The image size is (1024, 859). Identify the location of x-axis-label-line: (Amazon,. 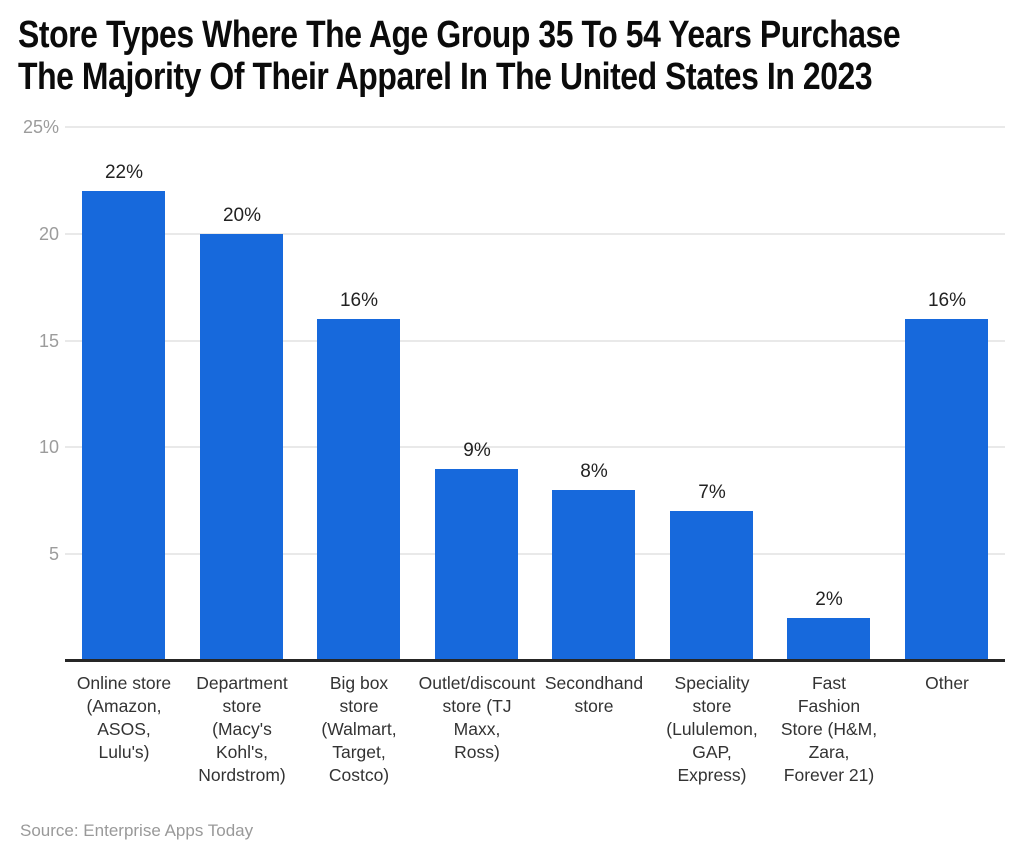
(124, 706).